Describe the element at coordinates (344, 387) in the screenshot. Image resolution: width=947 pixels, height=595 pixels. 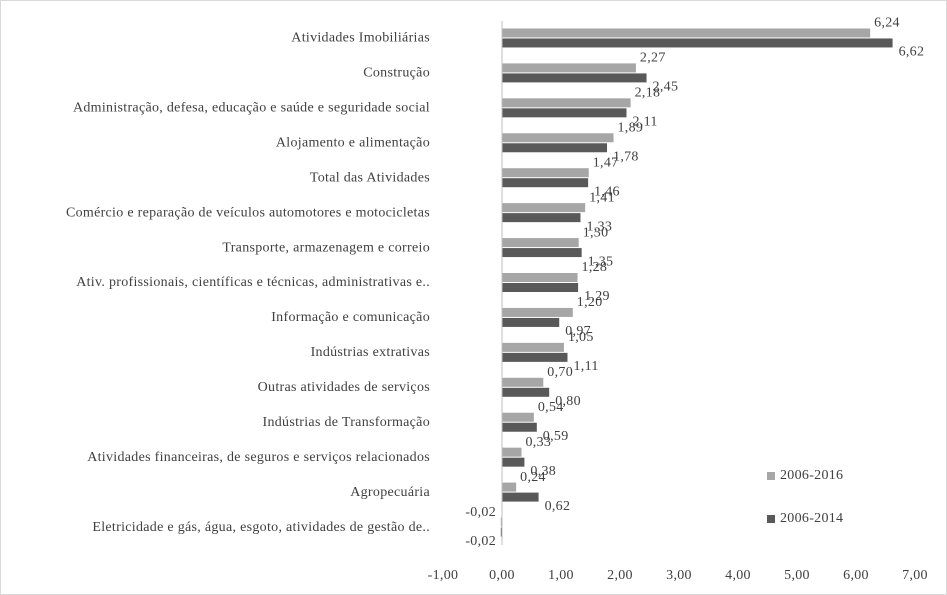
I see `y-tick-label: Outras atividades de serviços` at that location.